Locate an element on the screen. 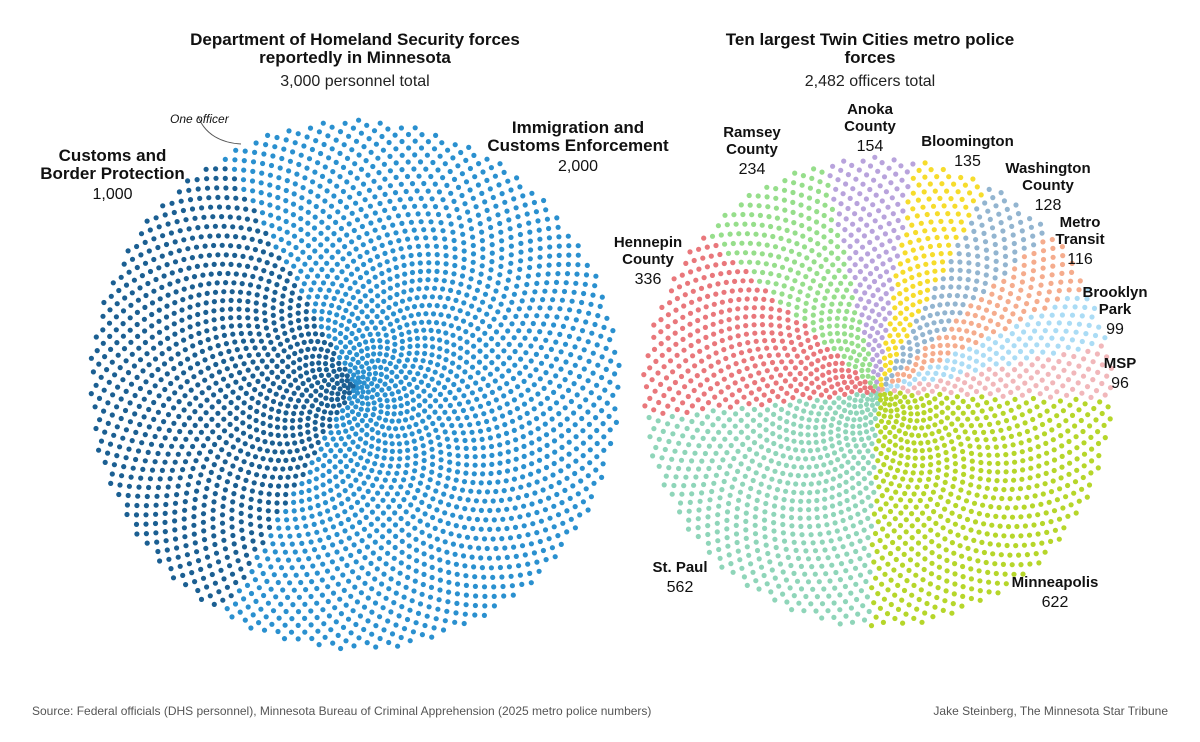  dot-anoka-county is located at coordinates (857, 241).